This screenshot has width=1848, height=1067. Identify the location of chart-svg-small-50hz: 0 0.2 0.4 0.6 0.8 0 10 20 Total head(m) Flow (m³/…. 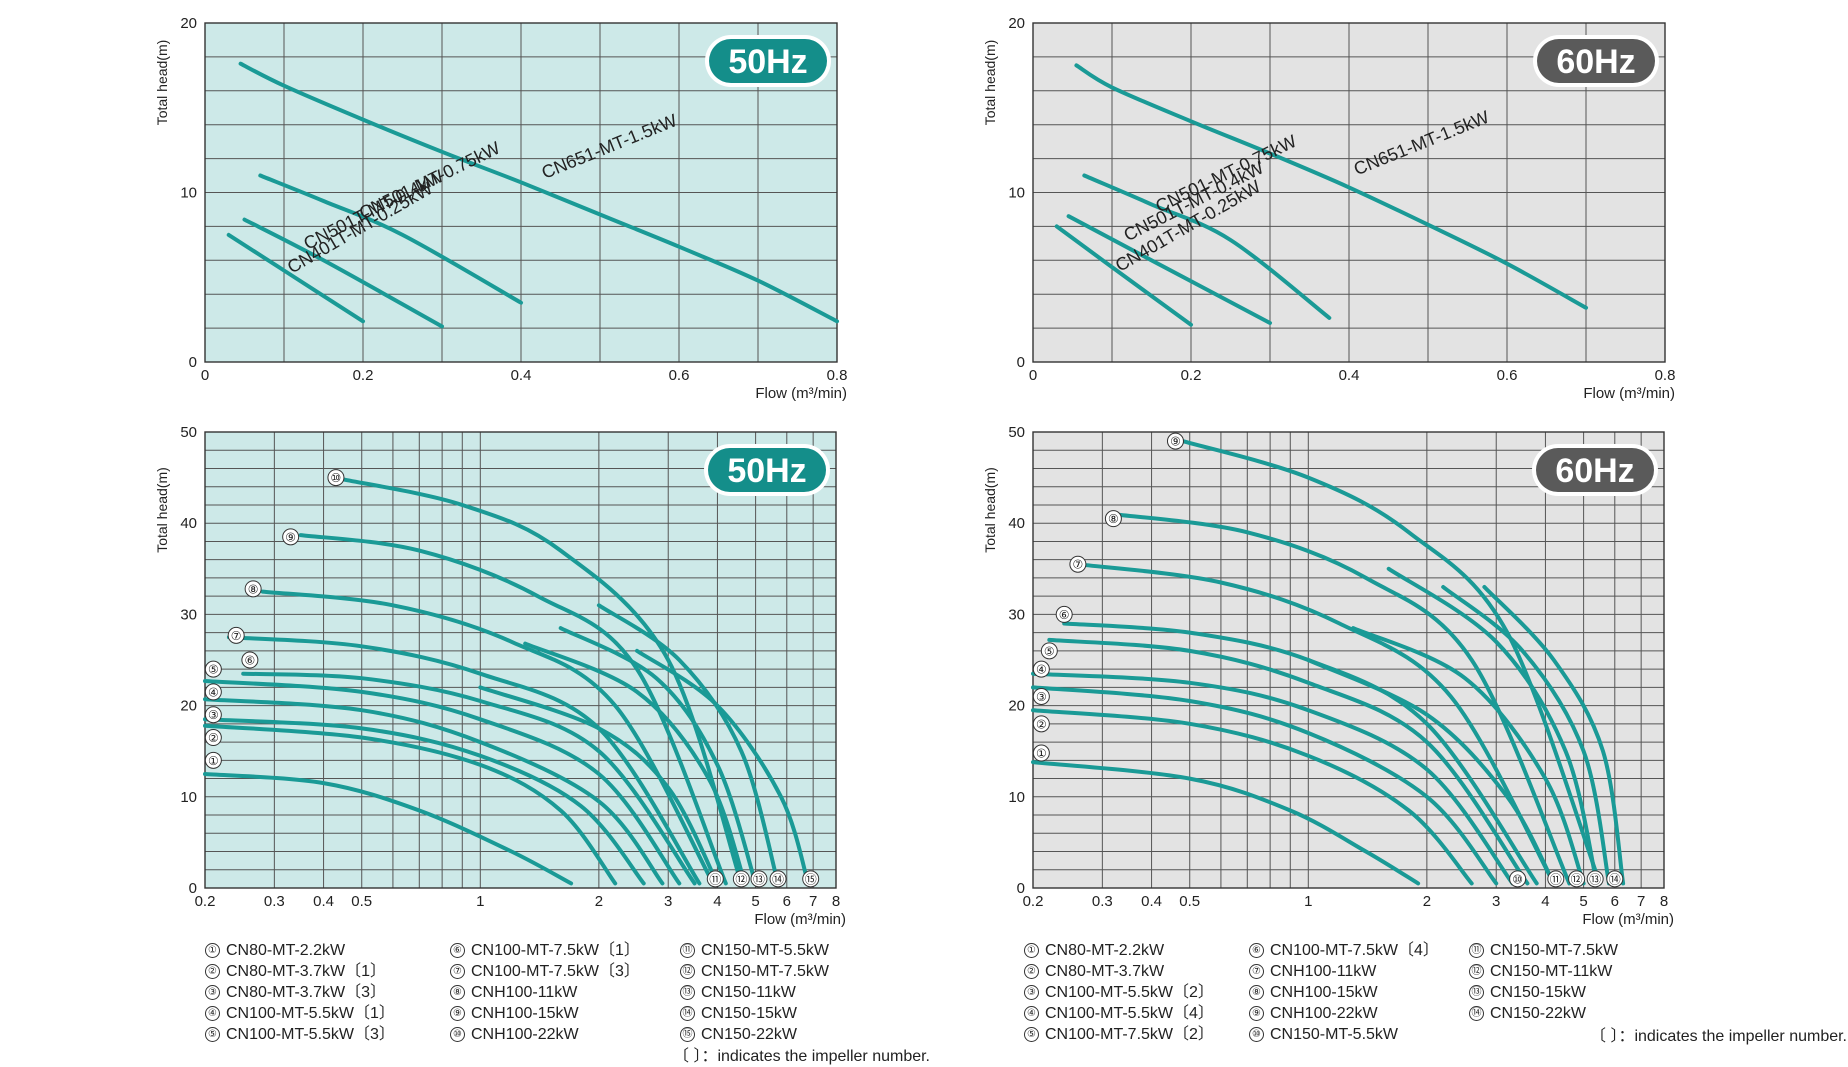
(501, 208).